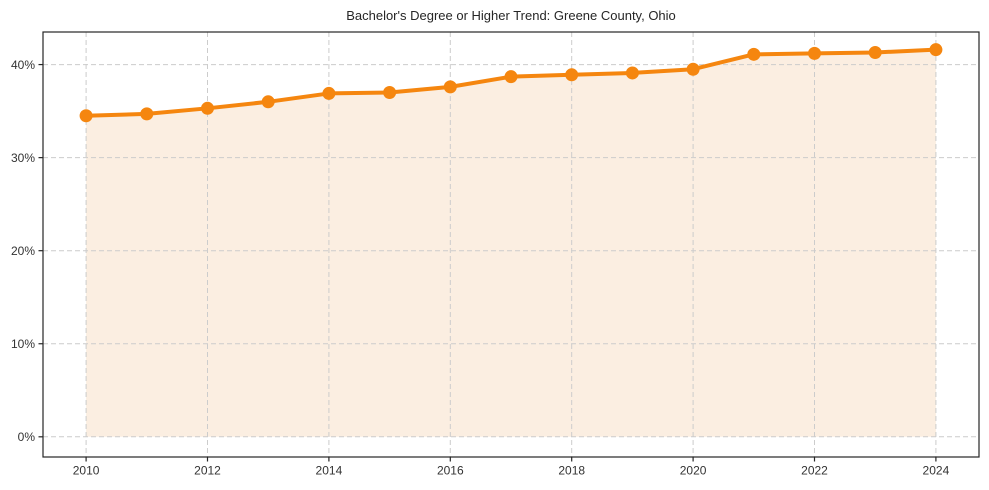  Describe the element at coordinates (329, 471) in the screenshot. I see `x-tick-label: 2014` at that location.